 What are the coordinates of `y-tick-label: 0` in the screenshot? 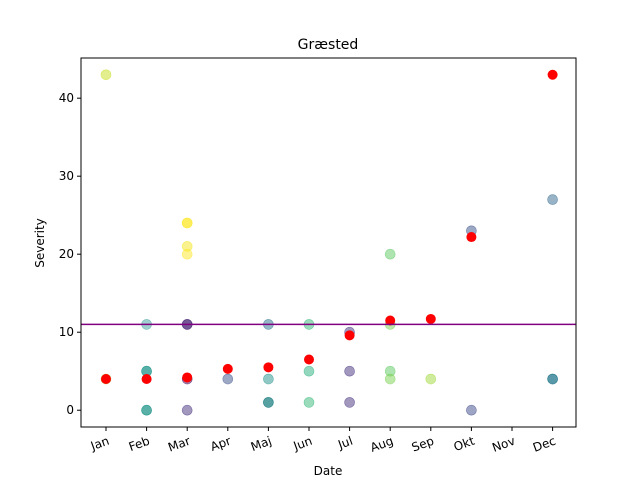 It's located at (70, 410).